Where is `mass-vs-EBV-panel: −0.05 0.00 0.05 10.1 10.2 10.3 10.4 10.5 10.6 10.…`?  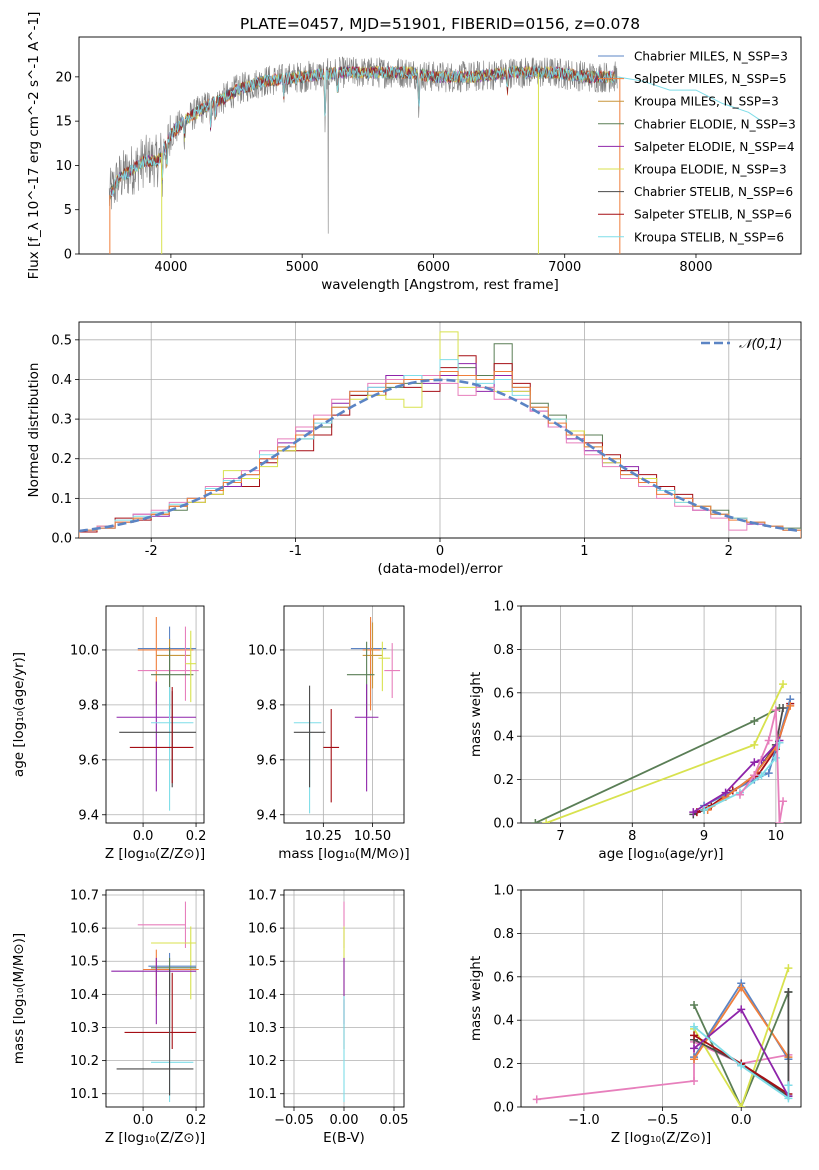 mass-vs-EBV-panel: −0.05 0.00 0.05 10.1 10.2 10.3 10.4 10.5 10.6 10.… is located at coordinates (328, 1017).